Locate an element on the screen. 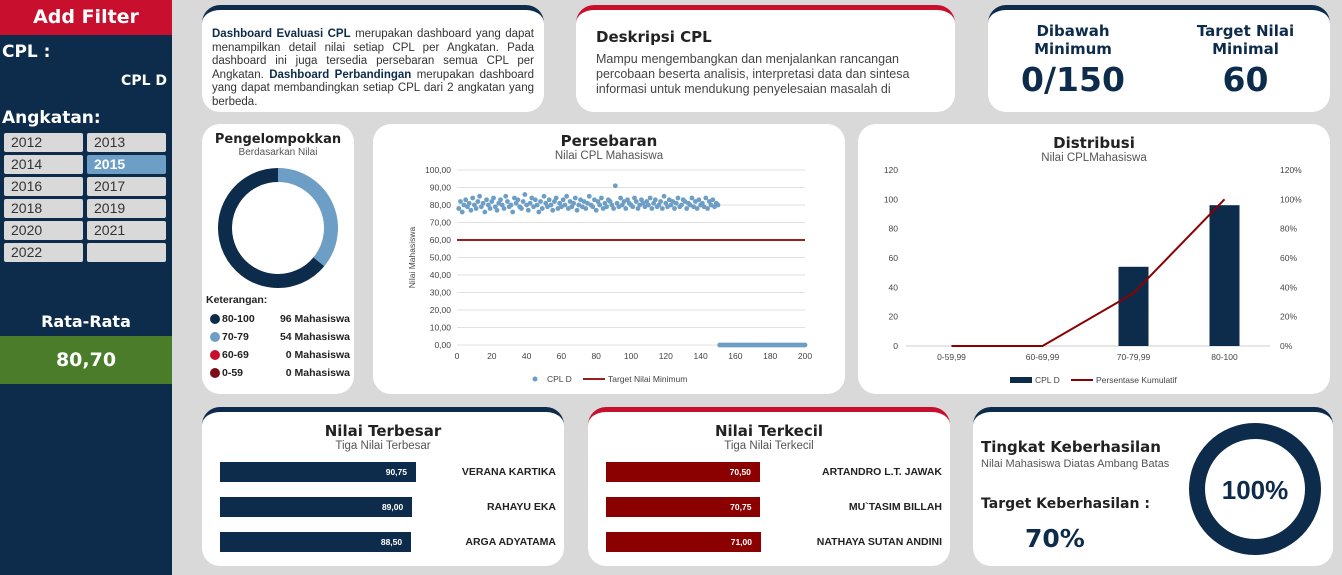 The height and width of the screenshot is (575, 1342). year-button-2015: 2015 is located at coordinates (126, 164).